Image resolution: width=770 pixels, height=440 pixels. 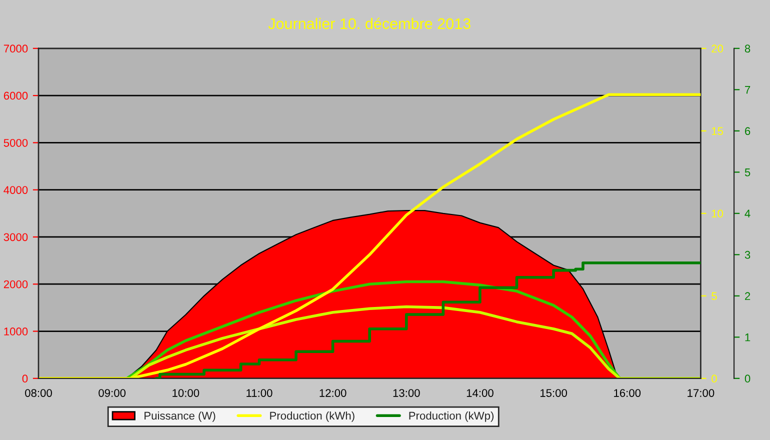 I want to click on y3-tick-label: 5, so click(x=747, y=172).